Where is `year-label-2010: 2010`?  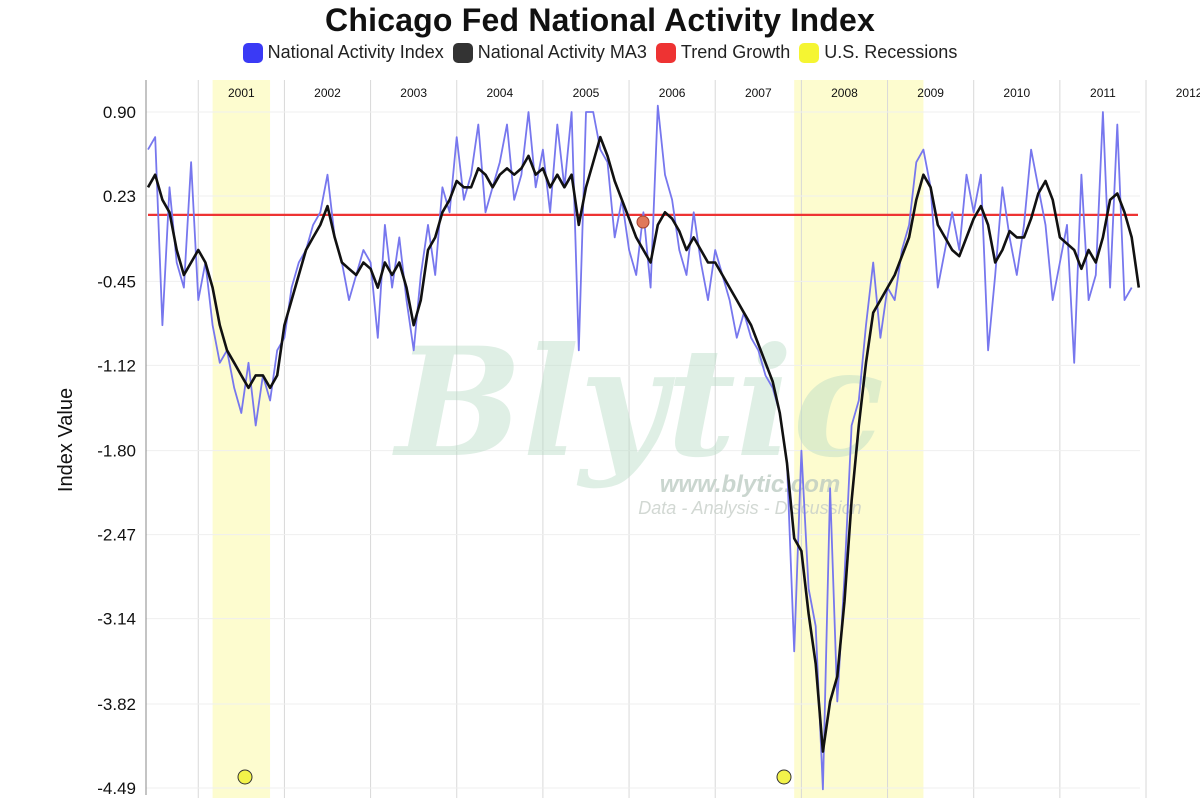 year-label-2010: 2010 is located at coordinates (1016, 93).